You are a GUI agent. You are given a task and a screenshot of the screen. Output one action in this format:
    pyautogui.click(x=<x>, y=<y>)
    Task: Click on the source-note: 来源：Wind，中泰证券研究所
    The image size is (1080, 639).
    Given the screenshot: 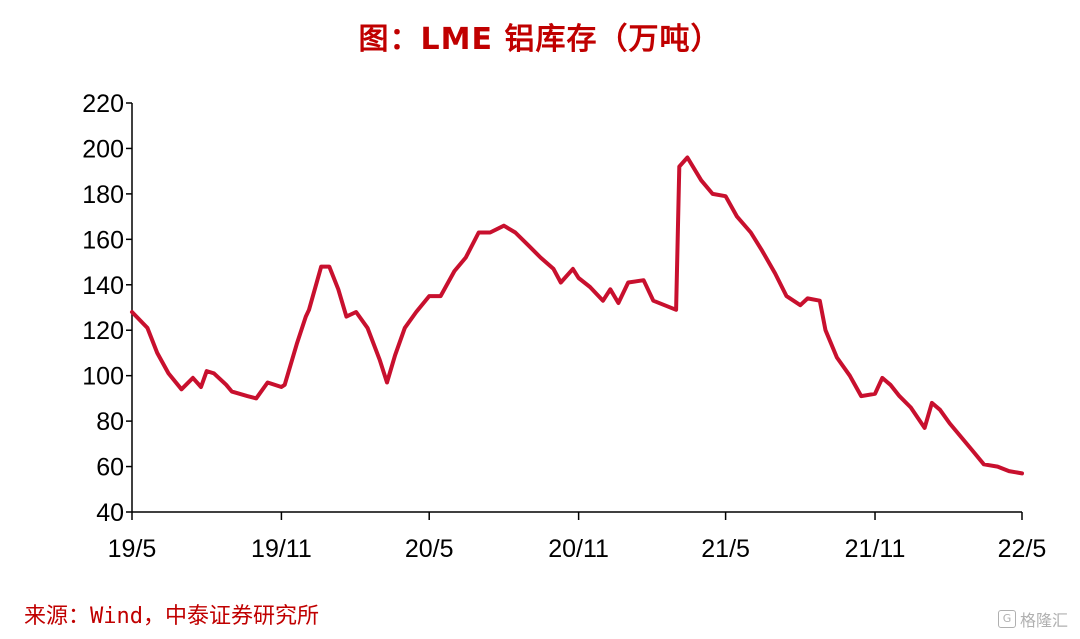 What is the action you would take?
    pyautogui.click(x=171, y=616)
    